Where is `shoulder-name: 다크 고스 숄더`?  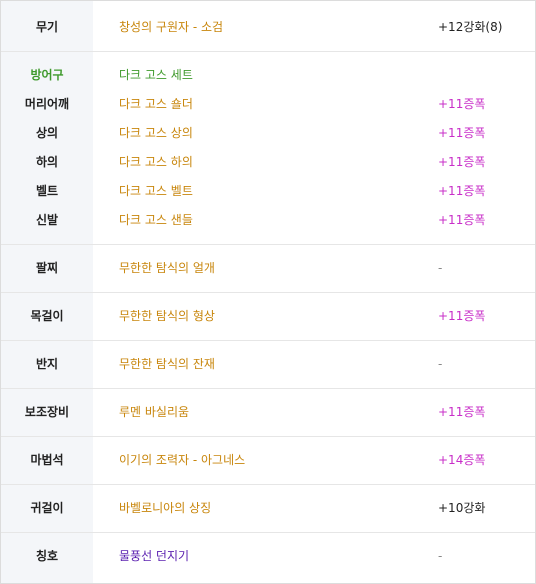
shoulder-name: 다크 고스 숄더 is located at coordinates (156, 104).